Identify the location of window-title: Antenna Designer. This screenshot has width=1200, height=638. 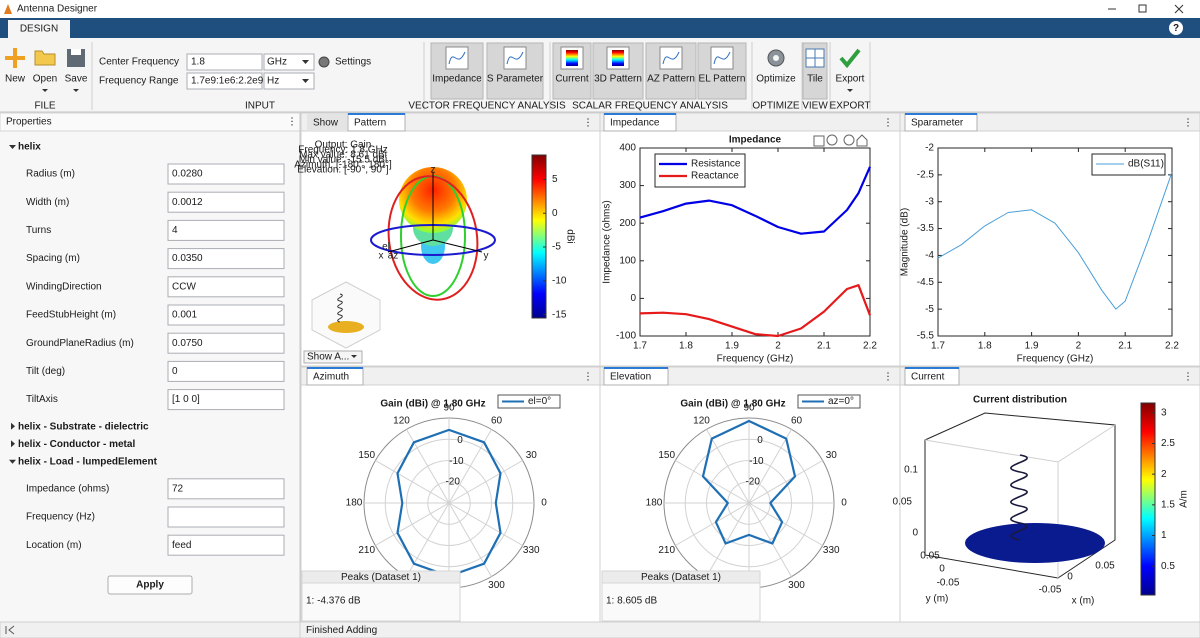
(57, 9).